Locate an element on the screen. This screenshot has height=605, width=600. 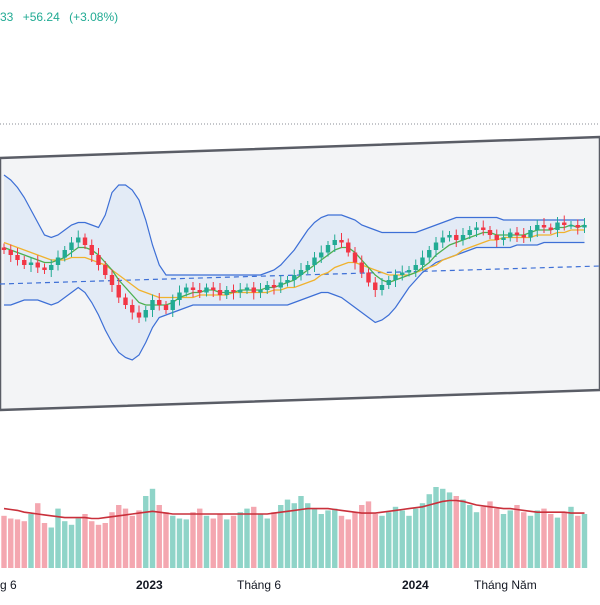
x-axis-label: Tháng 6 is located at coordinates (259, 585).